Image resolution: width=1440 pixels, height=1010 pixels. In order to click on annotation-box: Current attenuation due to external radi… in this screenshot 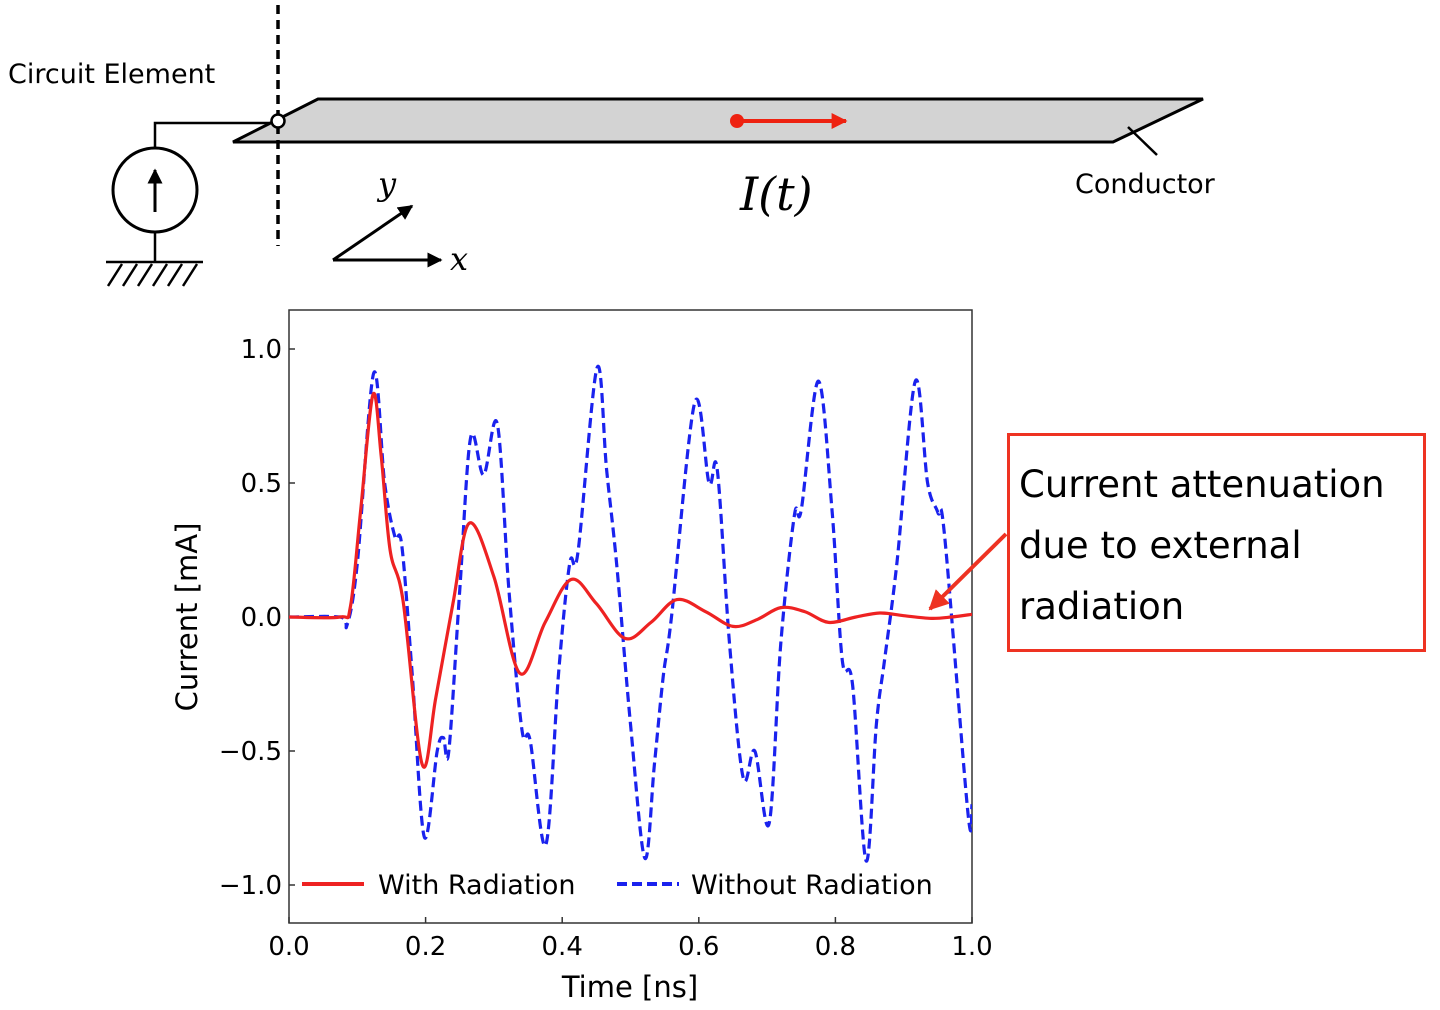, I will do `click(1216, 542)`.